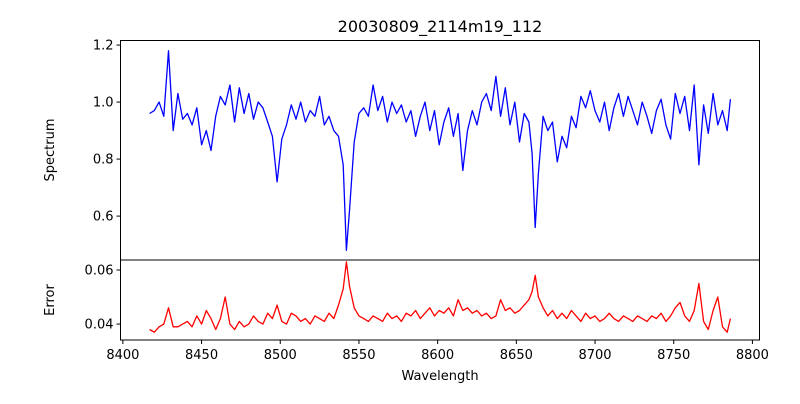 The width and height of the screenshot is (800, 404). What do you see at coordinates (439, 376) in the screenshot?
I see `x-axis-label: Wavelength` at bounding box center [439, 376].